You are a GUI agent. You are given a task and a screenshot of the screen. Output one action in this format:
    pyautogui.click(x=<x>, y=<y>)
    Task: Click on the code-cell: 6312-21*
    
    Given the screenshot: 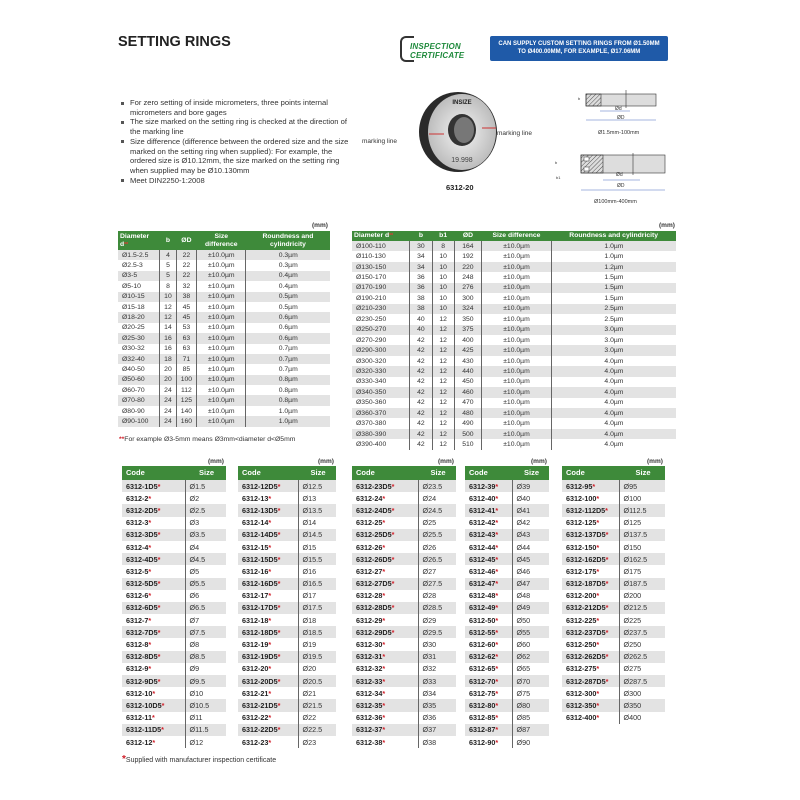 What is the action you would take?
    pyautogui.click(x=268, y=693)
    